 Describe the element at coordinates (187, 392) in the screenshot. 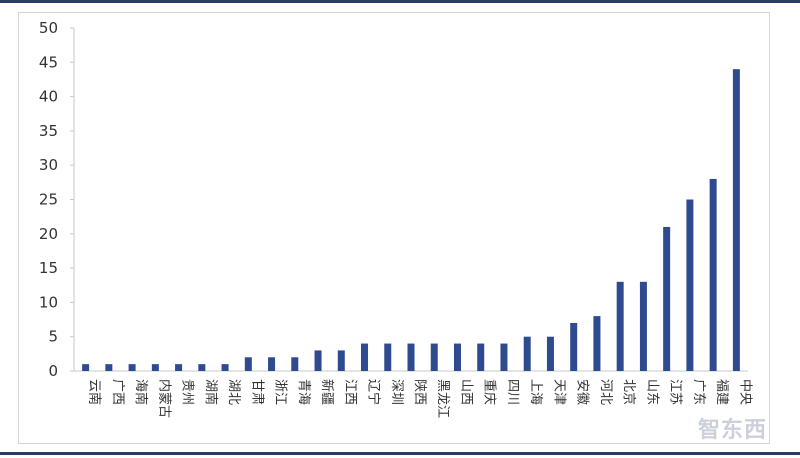

I see `x-category-label: 贵州` at that location.